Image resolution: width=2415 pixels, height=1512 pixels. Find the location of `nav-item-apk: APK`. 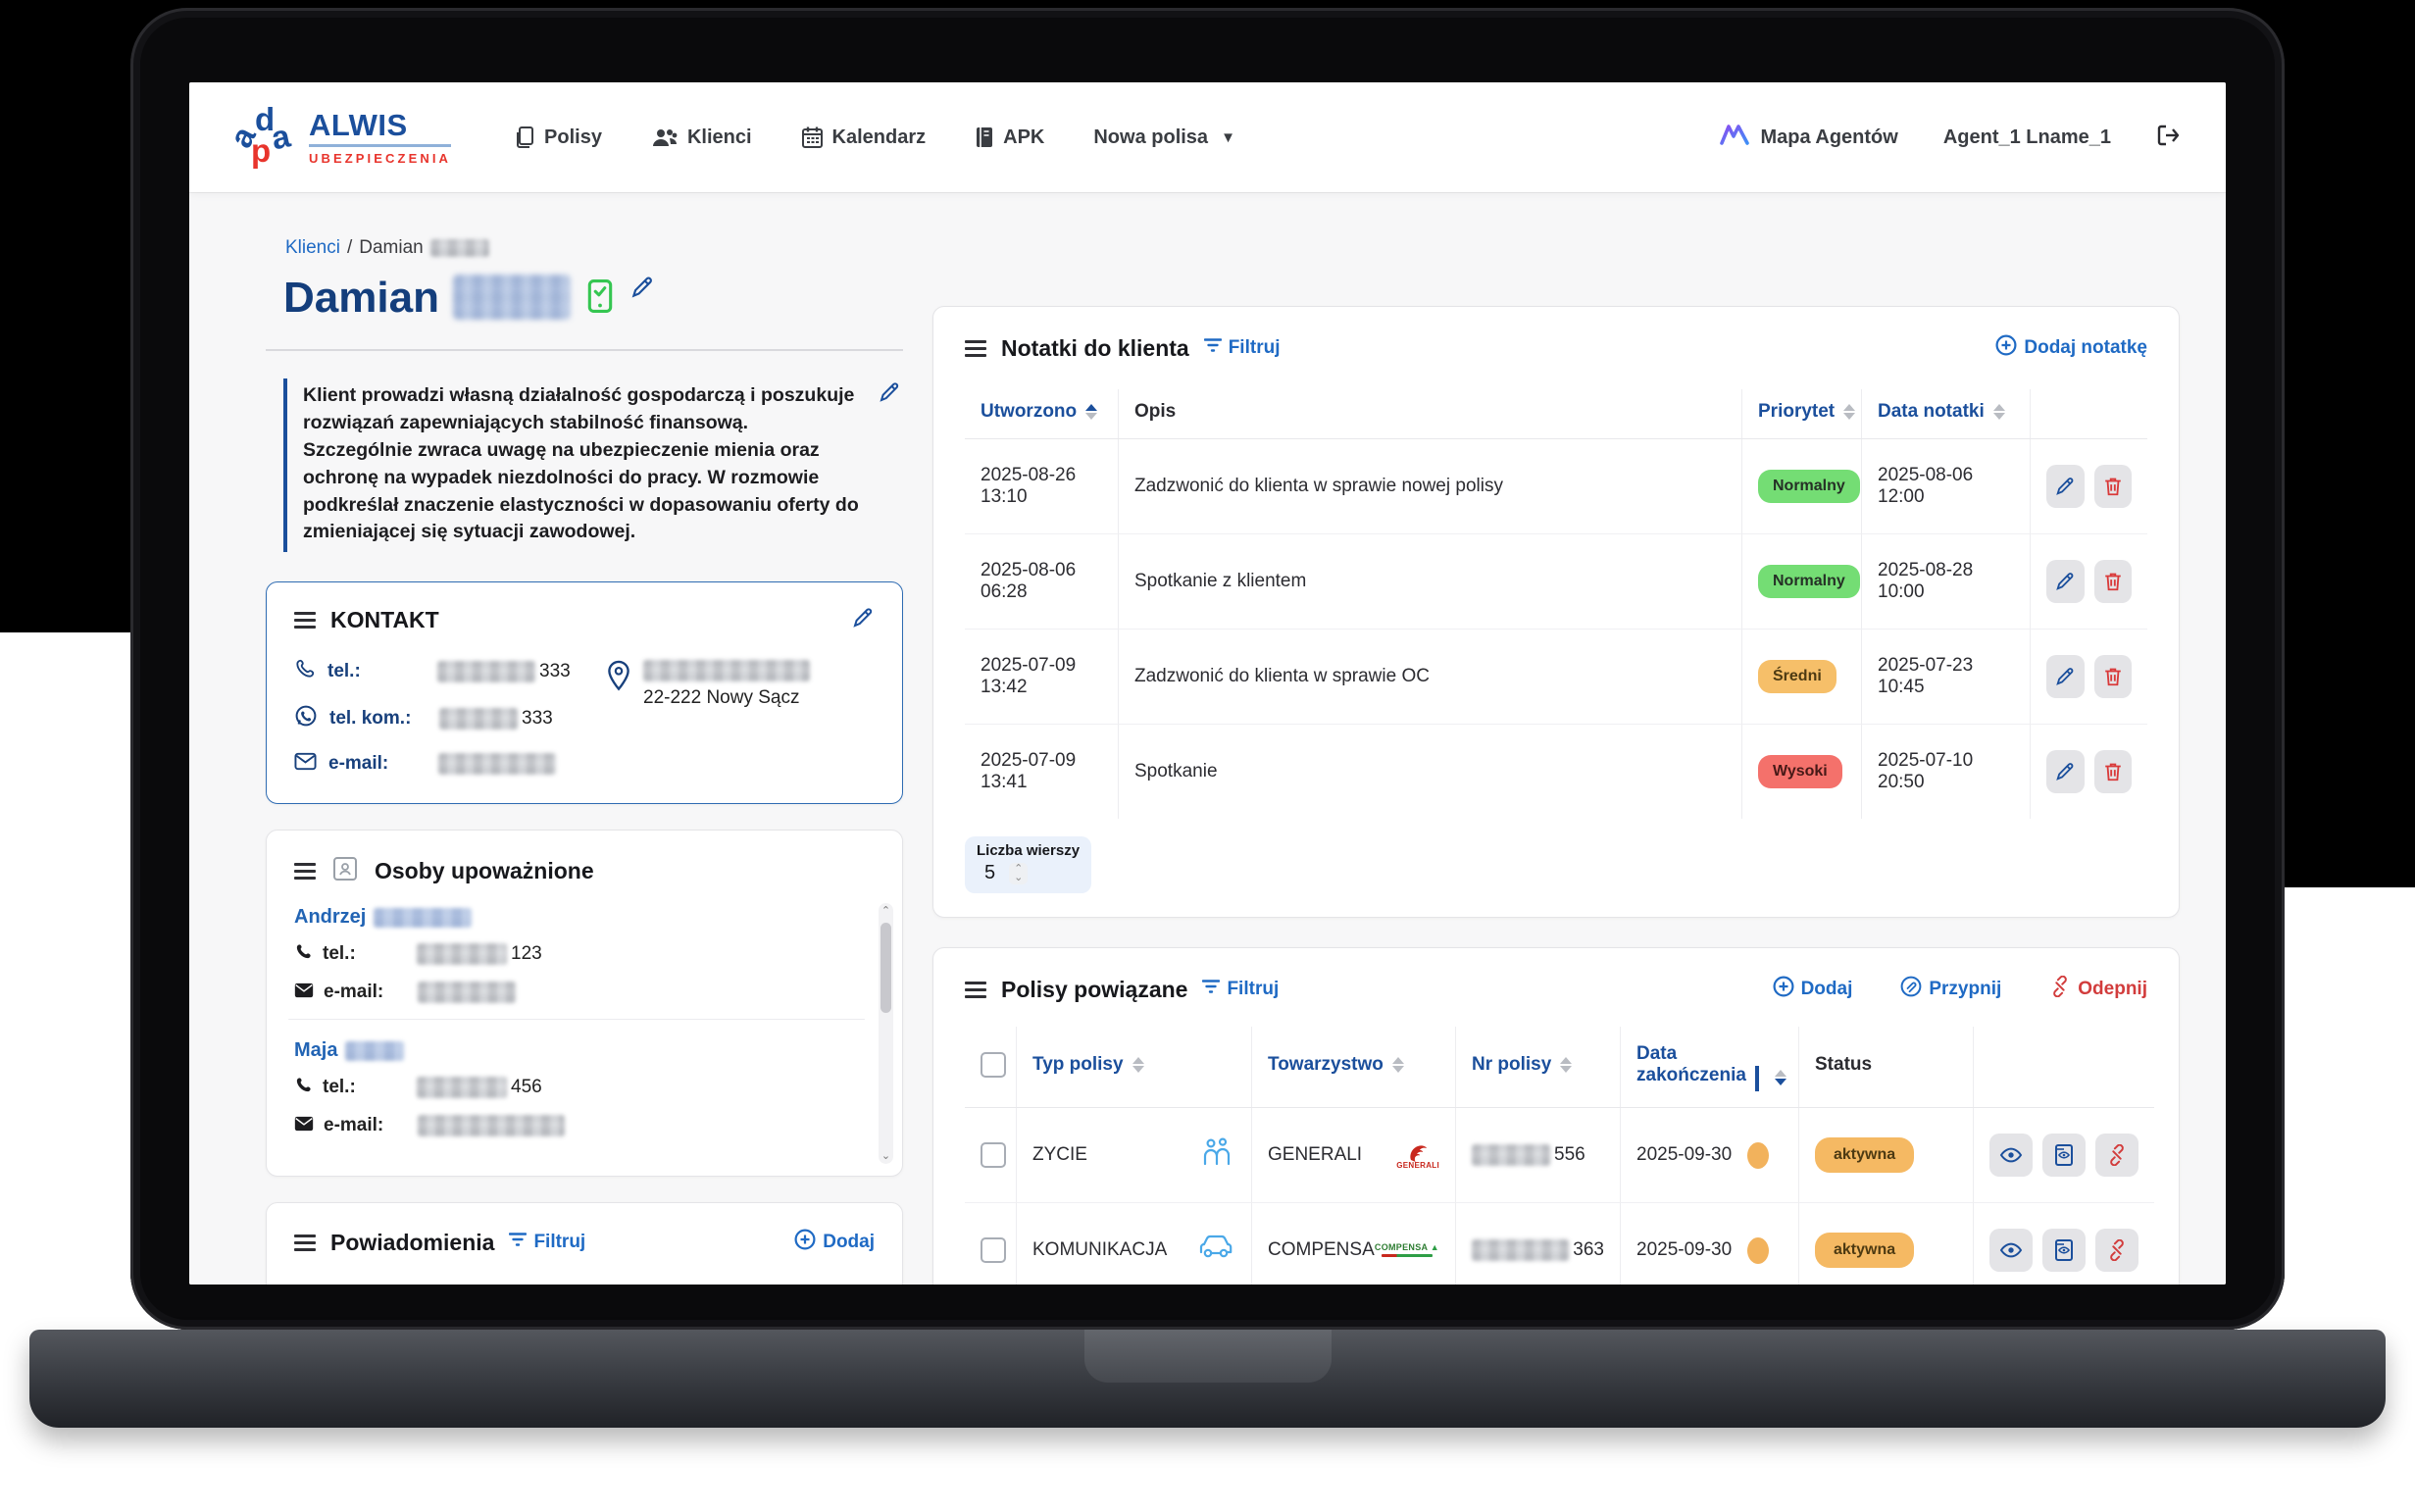

nav-item-apk: APK is located at coordinates (1009, 137).